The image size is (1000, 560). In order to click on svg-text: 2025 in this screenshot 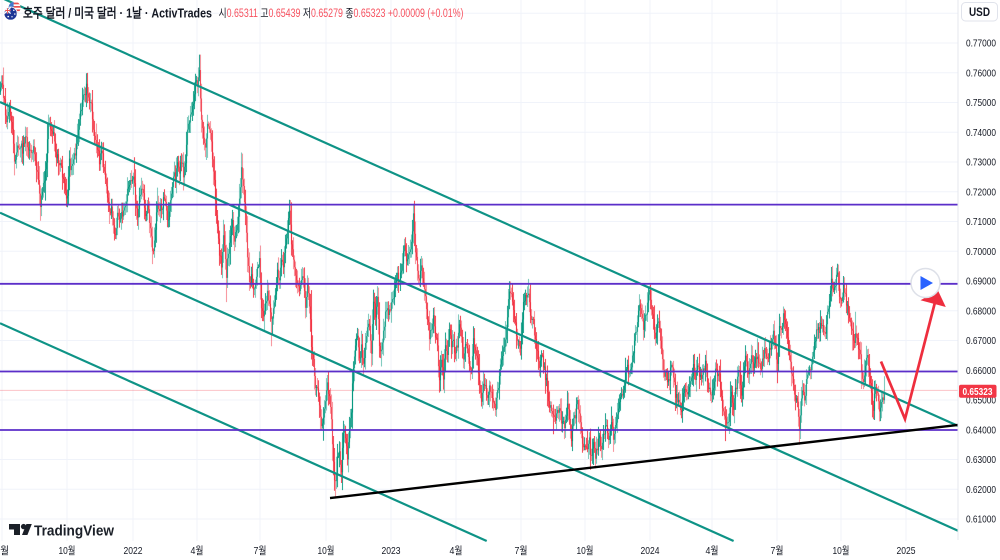, I will do `click(906, 551)`.